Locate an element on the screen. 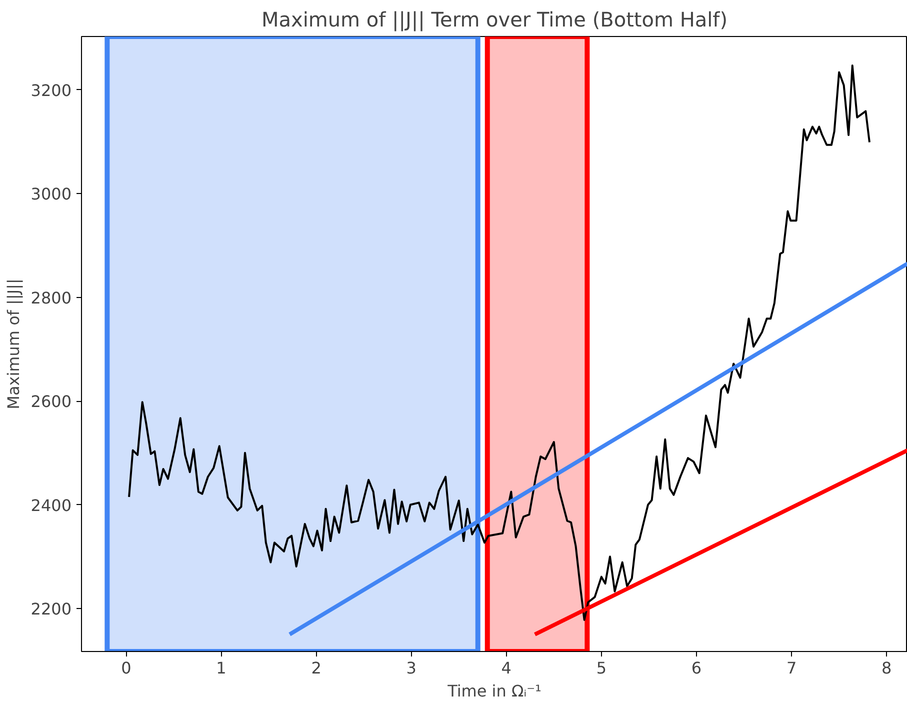  y-tick-label: 2800 is located at coordinates (51, 298).